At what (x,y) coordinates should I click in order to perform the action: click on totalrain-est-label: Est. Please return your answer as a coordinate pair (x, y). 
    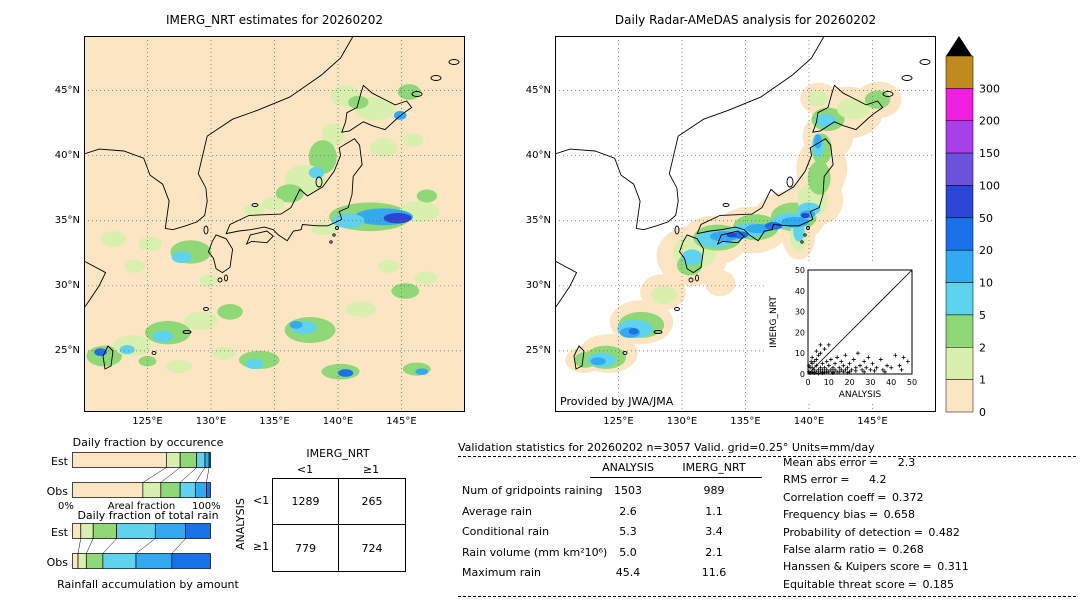
    Looking at the image, I should click on (59, 532).